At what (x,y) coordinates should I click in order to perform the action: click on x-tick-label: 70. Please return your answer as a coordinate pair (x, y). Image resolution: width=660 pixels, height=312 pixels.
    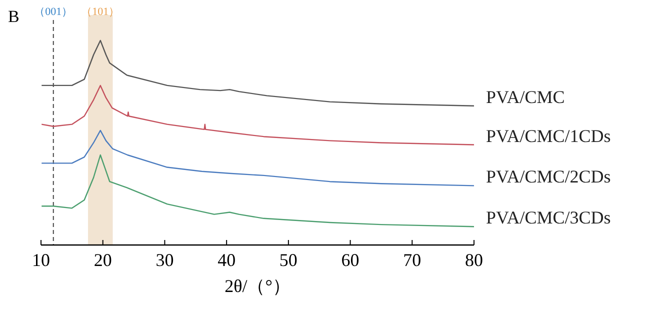
    Looking at the image, I should click on (412, 260).